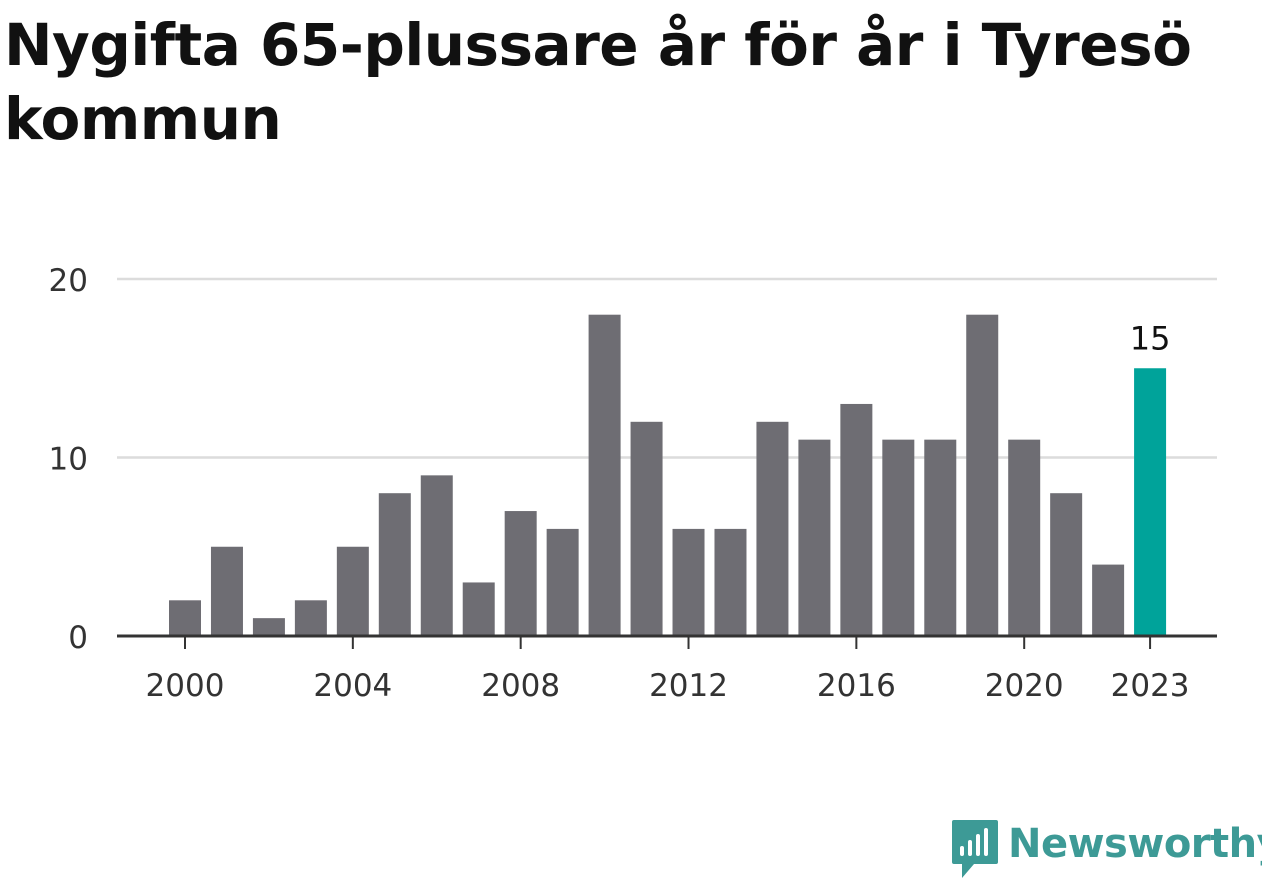  I want to click on bar-2002, so click(268, 627).